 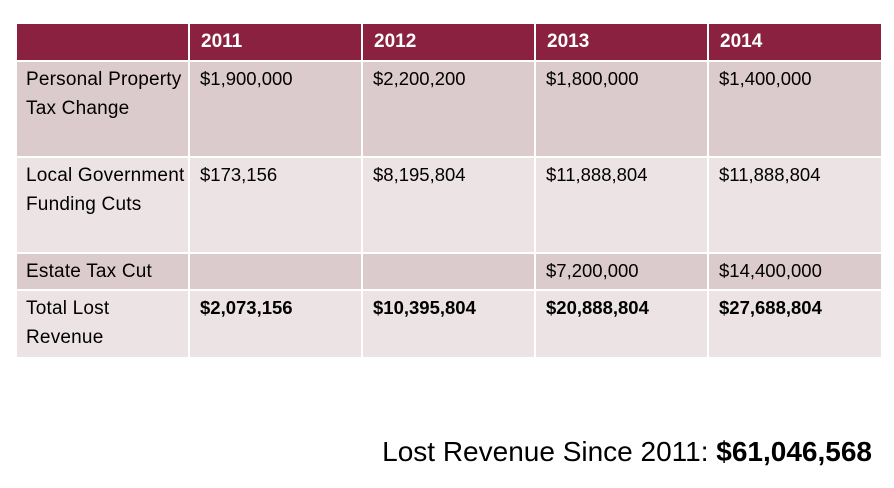 I want to click on cell-2013: $20,888,804, so click(x=622, y=325).